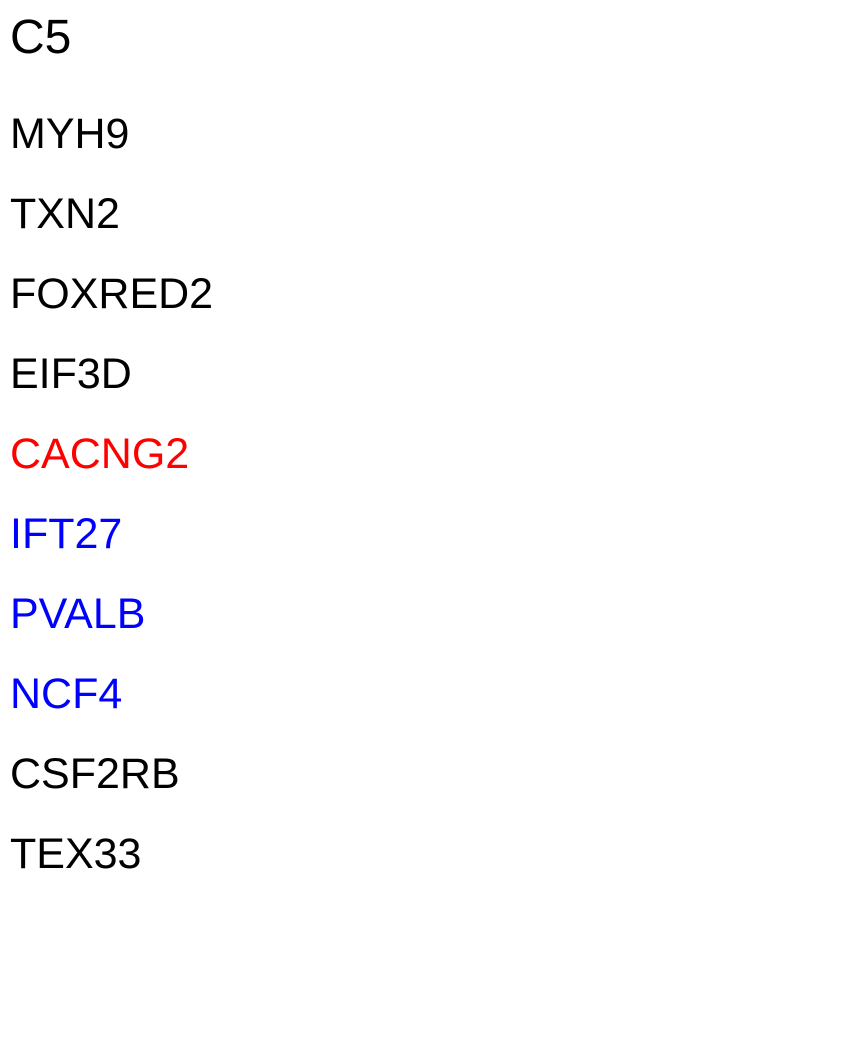  I want to click on gene-name: TEX33, so click(76, 854).